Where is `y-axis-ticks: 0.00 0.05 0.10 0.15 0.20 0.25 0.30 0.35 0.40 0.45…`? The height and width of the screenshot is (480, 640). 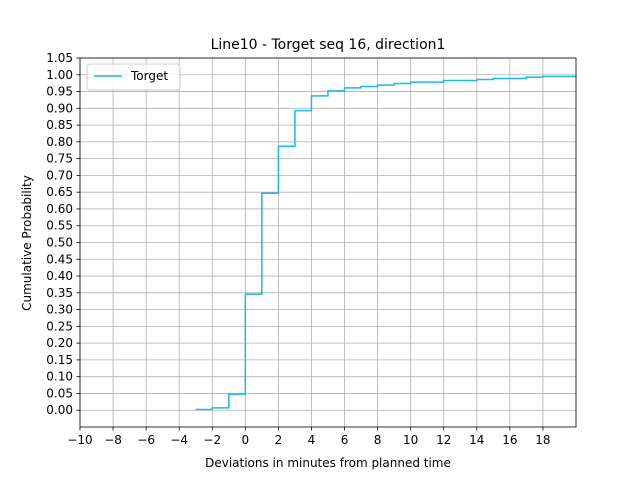 y-axis-ticks: 0.00 0.05 0.10 0.15 0.20 0.25 0.30 0.35 0.40 0.45… is located at coordinates (63, 234).